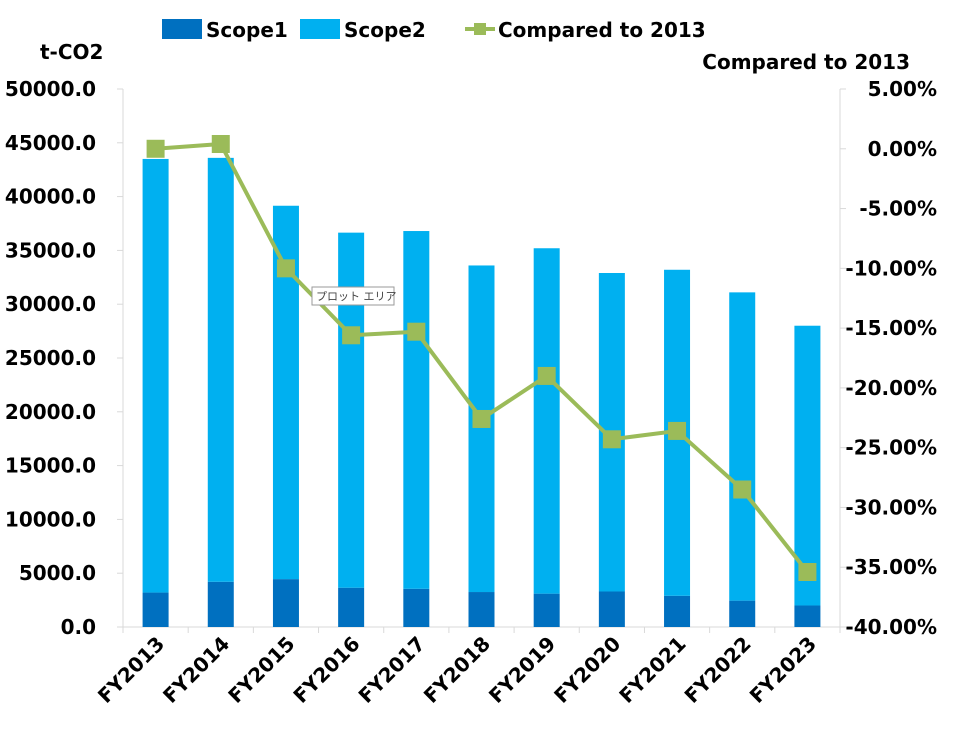 This screenshot has width=963, height=739. I want to click on x-tick-label: FY2014, so click(196, 670).